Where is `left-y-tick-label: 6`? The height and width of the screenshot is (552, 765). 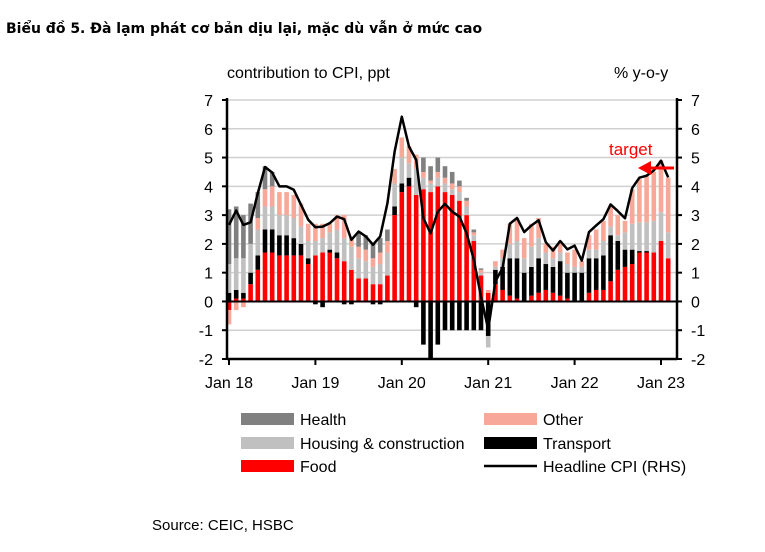
left-y-tick-label: 6 is located at coordinates (208, 130).